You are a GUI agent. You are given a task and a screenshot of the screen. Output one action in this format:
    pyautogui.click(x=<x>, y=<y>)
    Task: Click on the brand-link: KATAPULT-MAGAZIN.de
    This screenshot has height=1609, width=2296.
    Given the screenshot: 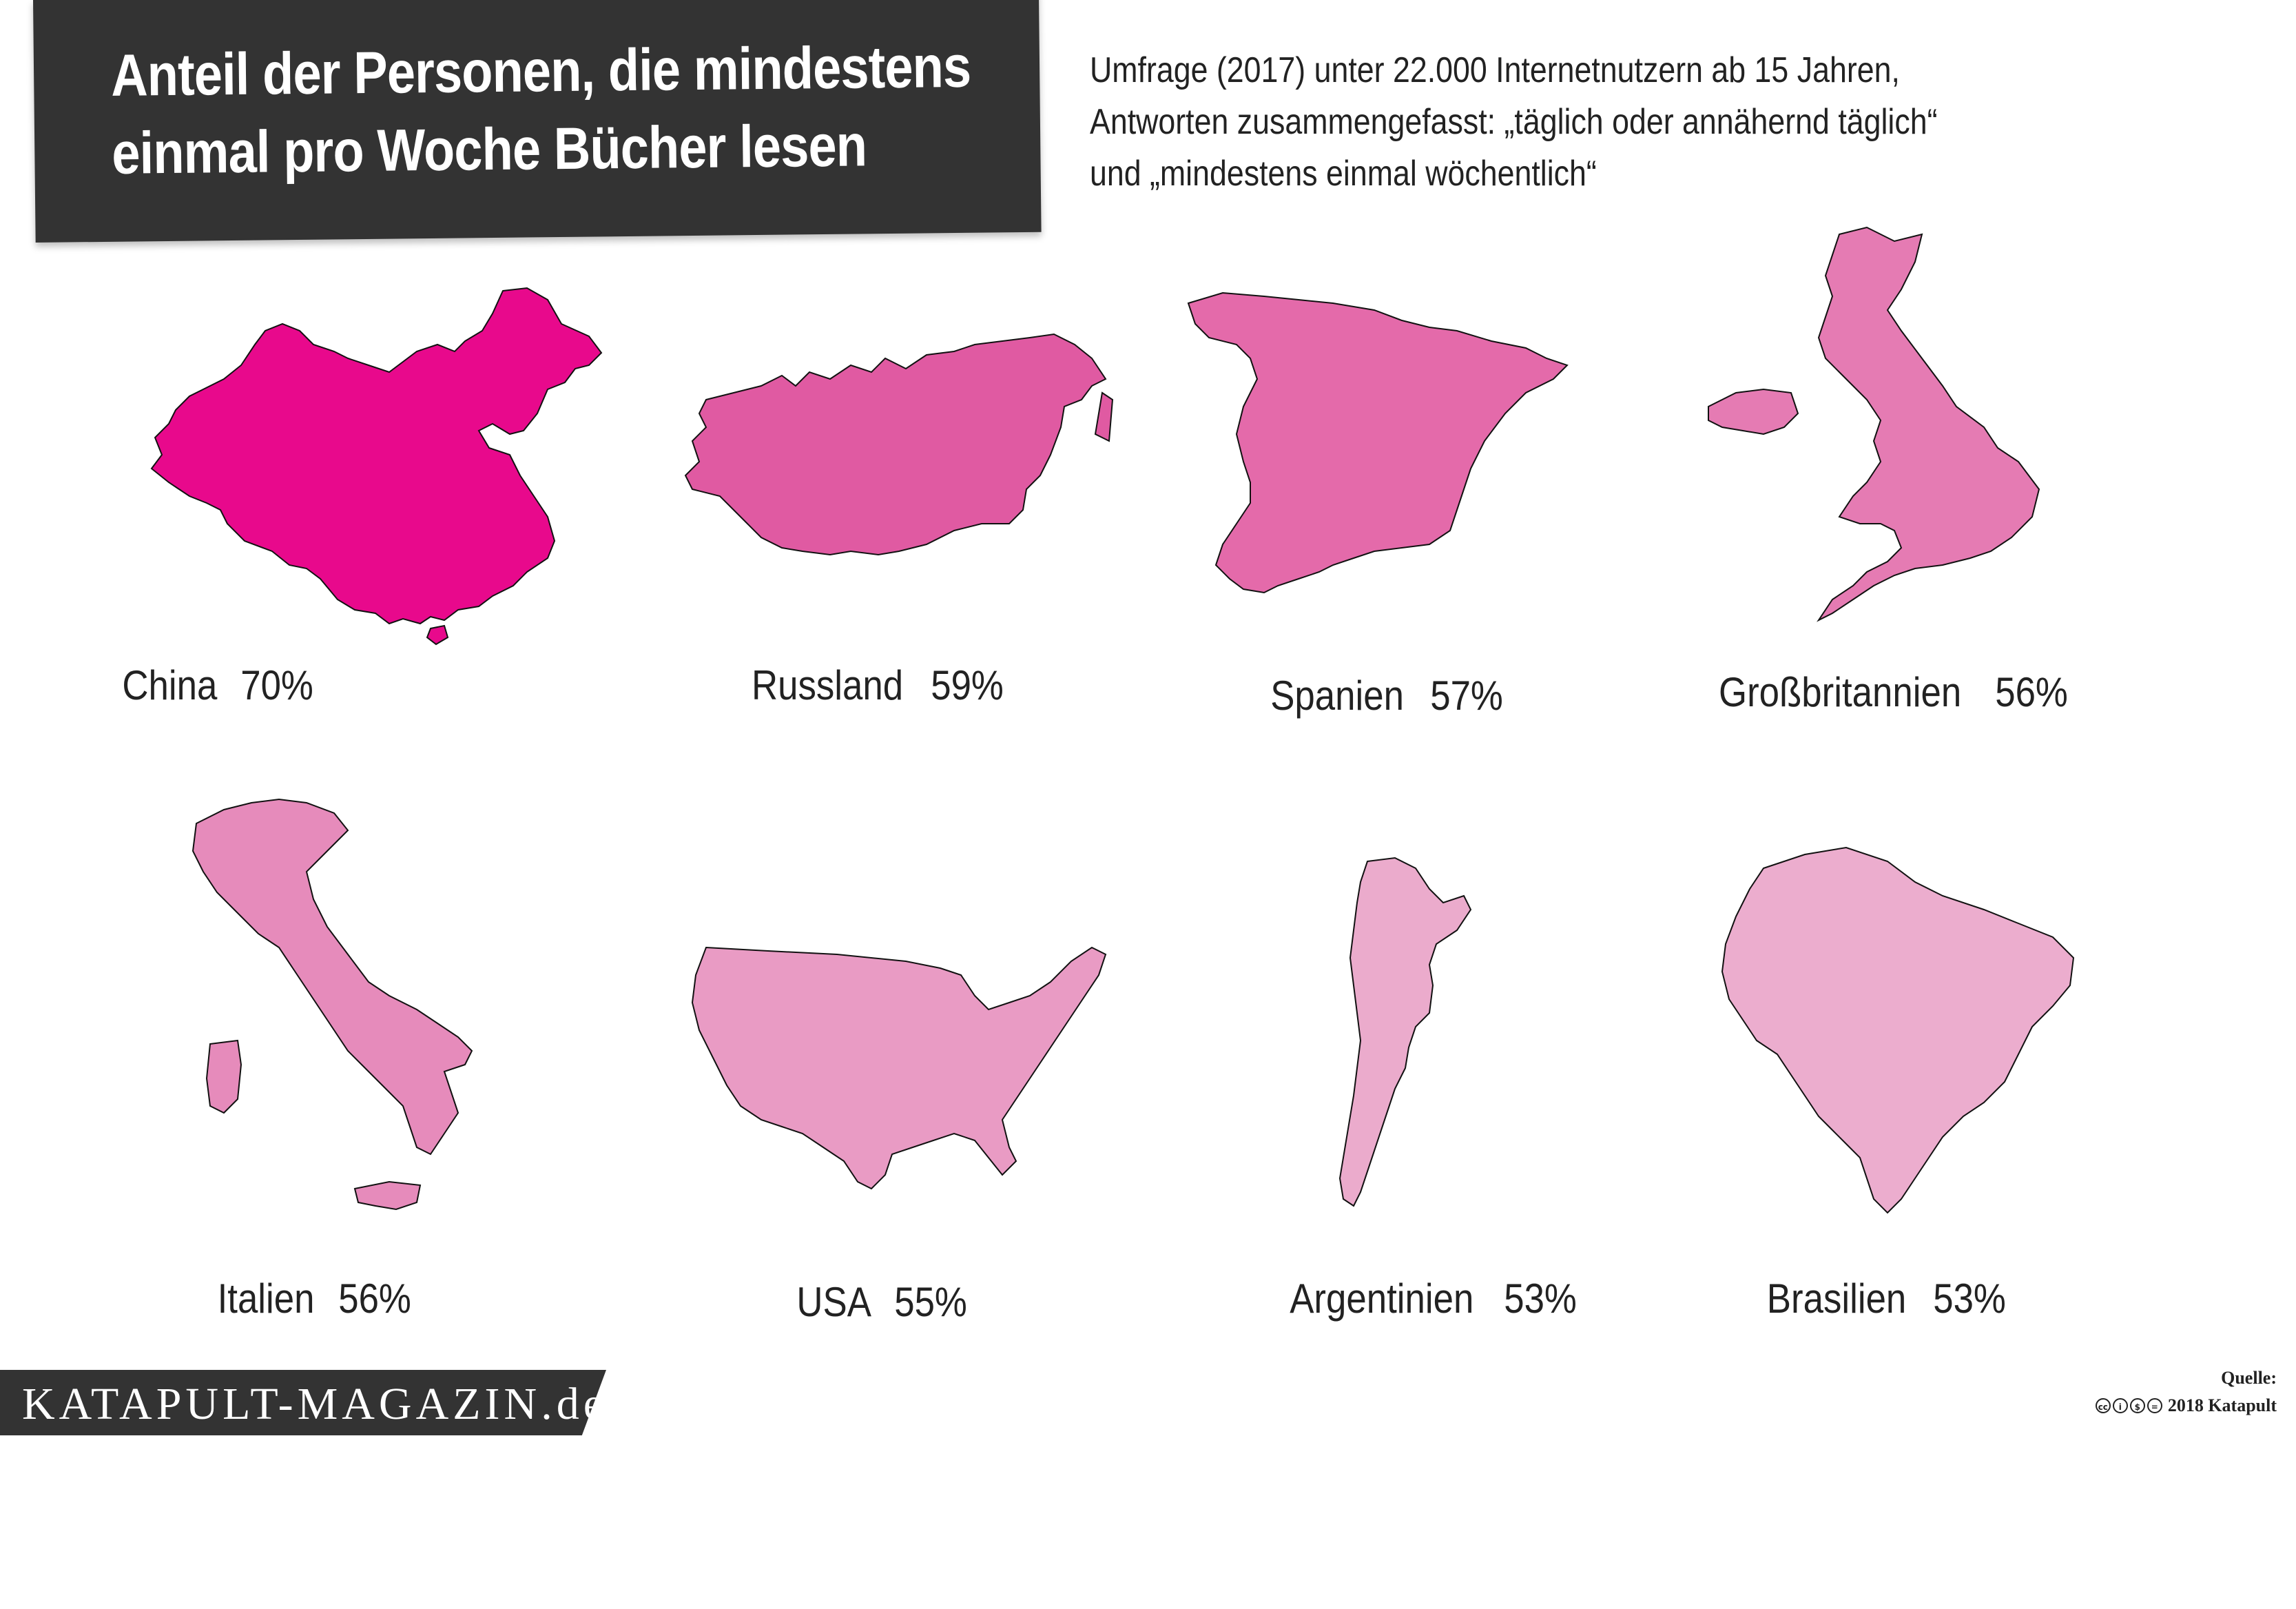 What is the action you would take?
    pyautogui.click(x=315, y=1404)
    